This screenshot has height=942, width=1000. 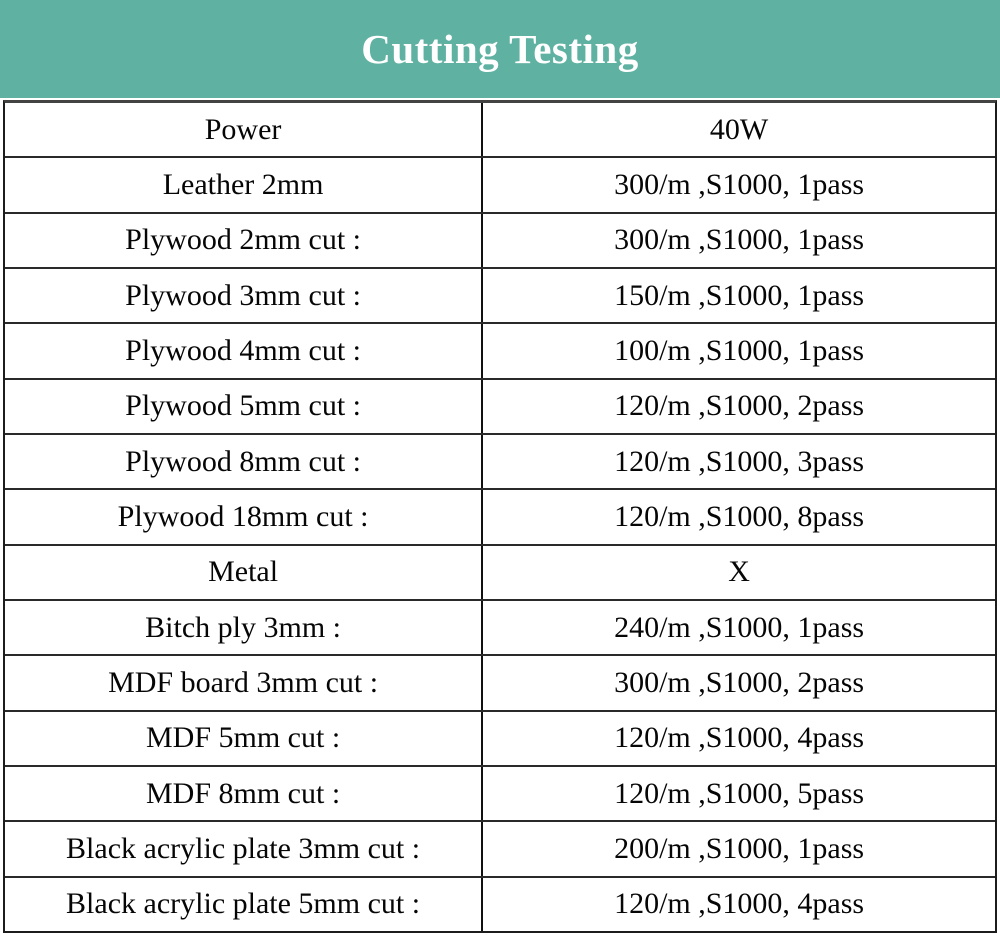 What do you see at coordinates (500, 239) in the screenshot?
I see `table-row: Plywood 2mm cut : 300/m ,S1000, 1pass` at bounding box center [500, 239].